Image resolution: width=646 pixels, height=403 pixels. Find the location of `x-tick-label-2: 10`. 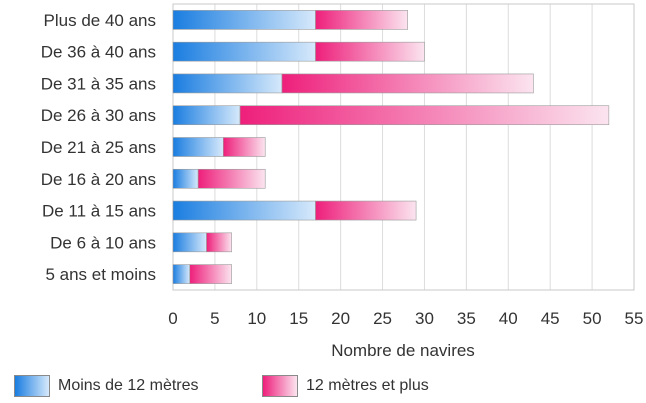

x-tick-label-2: 10 is located at coordinates (256, 318).